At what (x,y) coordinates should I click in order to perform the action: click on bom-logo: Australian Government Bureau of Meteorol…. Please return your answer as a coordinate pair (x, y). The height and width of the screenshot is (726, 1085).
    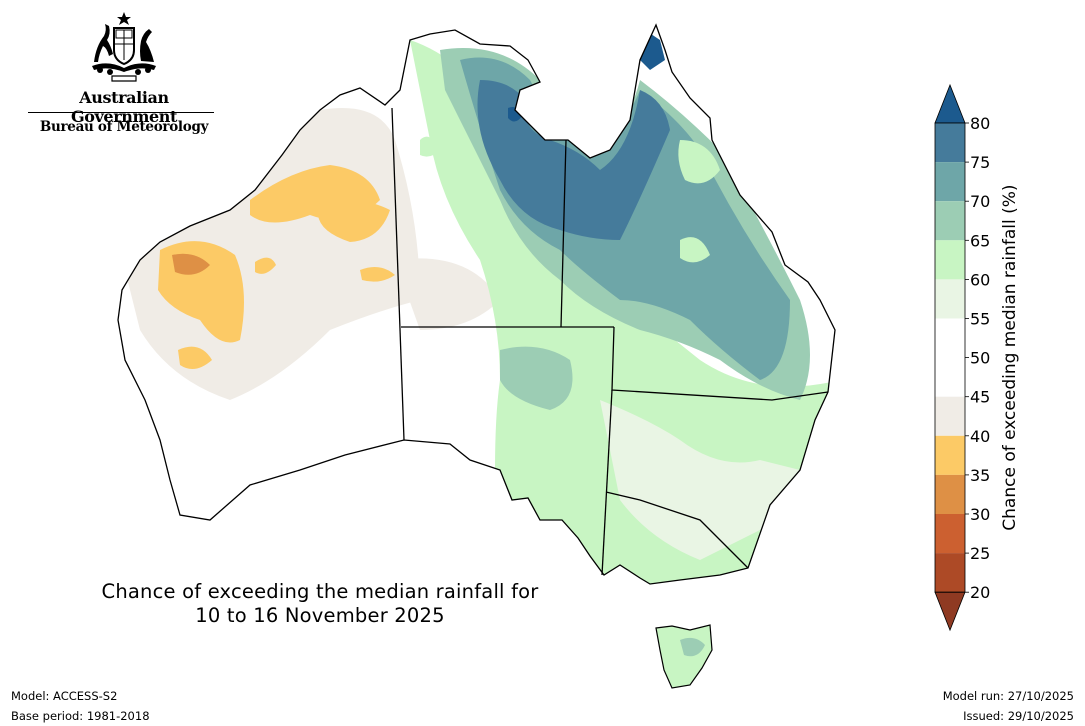
    Looking at the image, I should click on (124, 75).